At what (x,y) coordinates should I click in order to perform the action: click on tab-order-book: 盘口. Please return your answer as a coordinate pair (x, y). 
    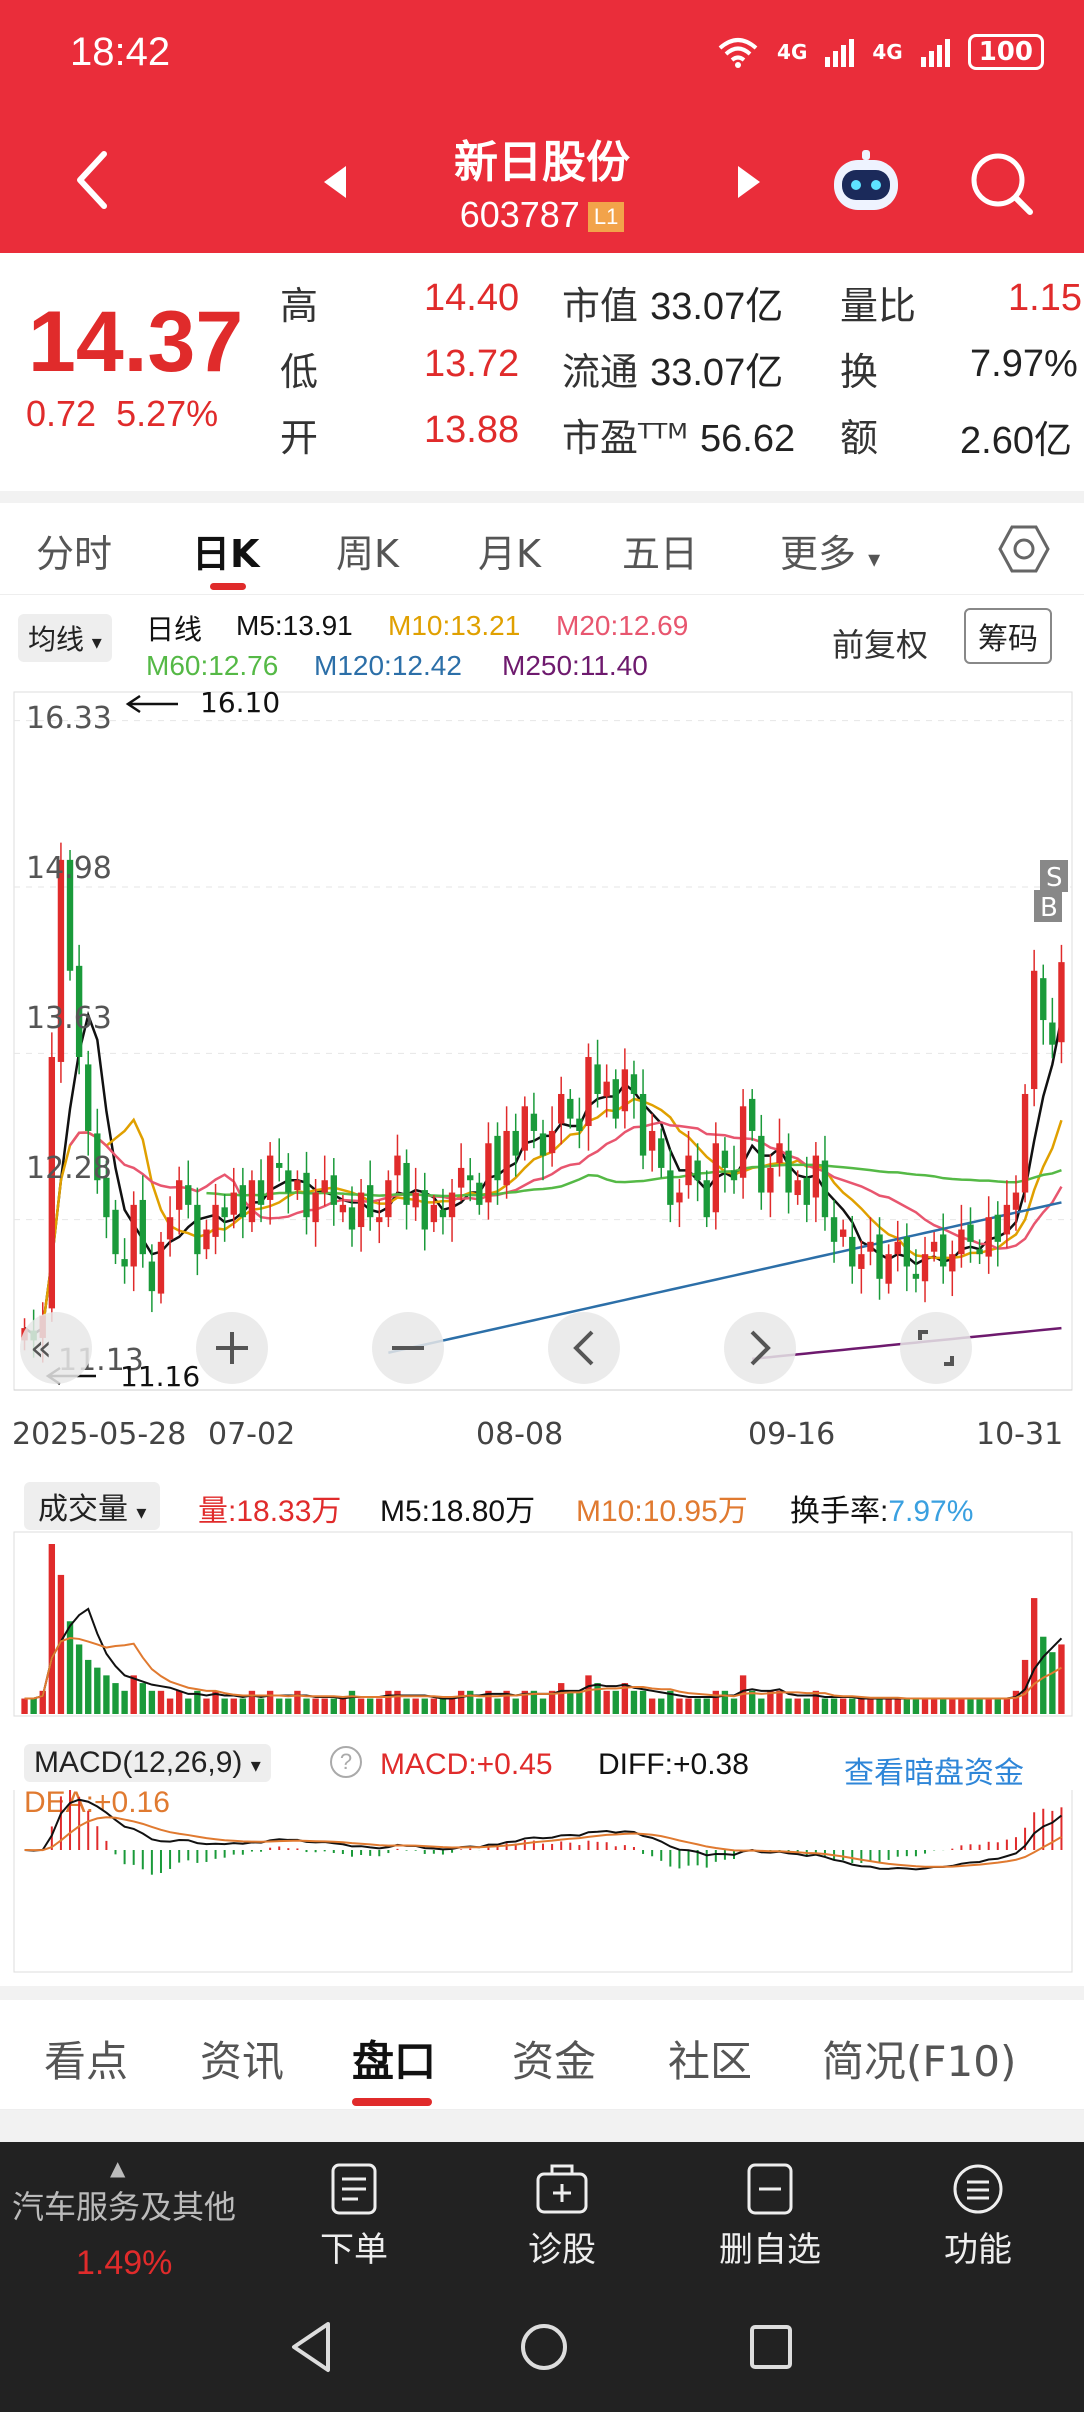
    Looking at the image, I should click on (394, 2061).